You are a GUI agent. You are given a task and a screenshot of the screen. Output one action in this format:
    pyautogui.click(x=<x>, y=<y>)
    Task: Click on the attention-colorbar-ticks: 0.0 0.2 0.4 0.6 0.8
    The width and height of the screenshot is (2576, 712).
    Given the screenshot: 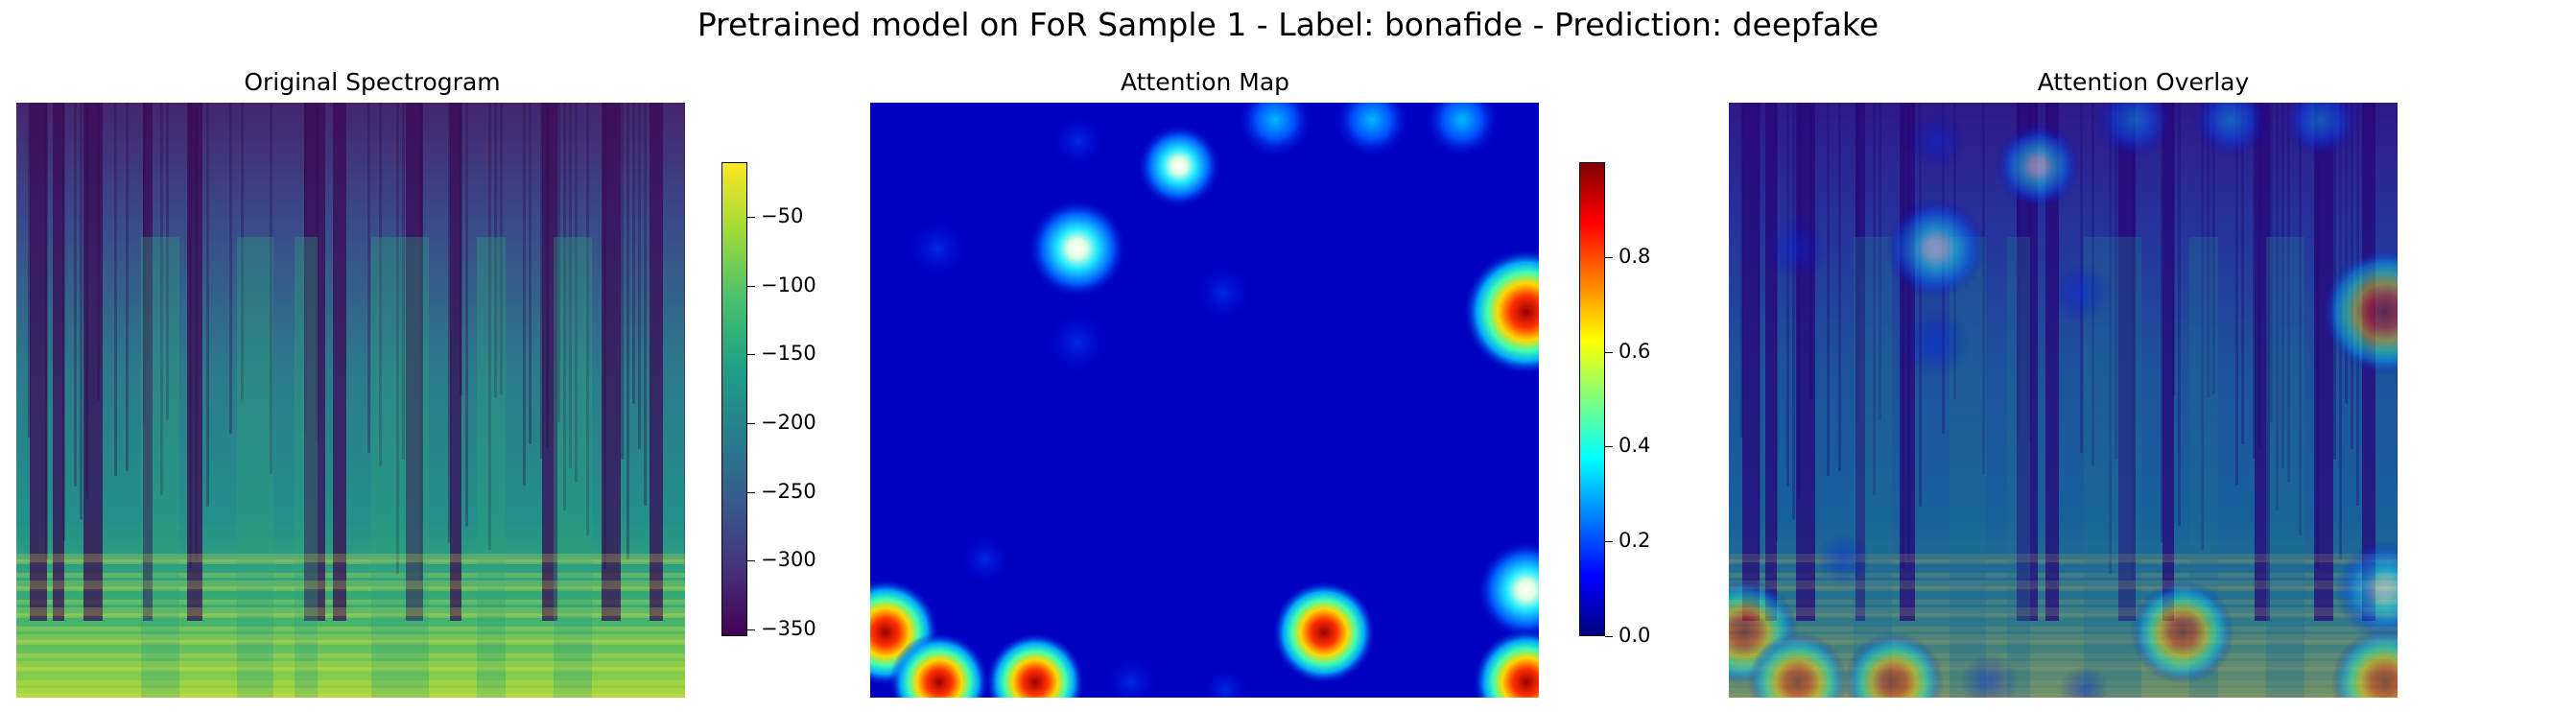 What is the action you would take?
    pyautogui.click(x=1662, y=405)
    